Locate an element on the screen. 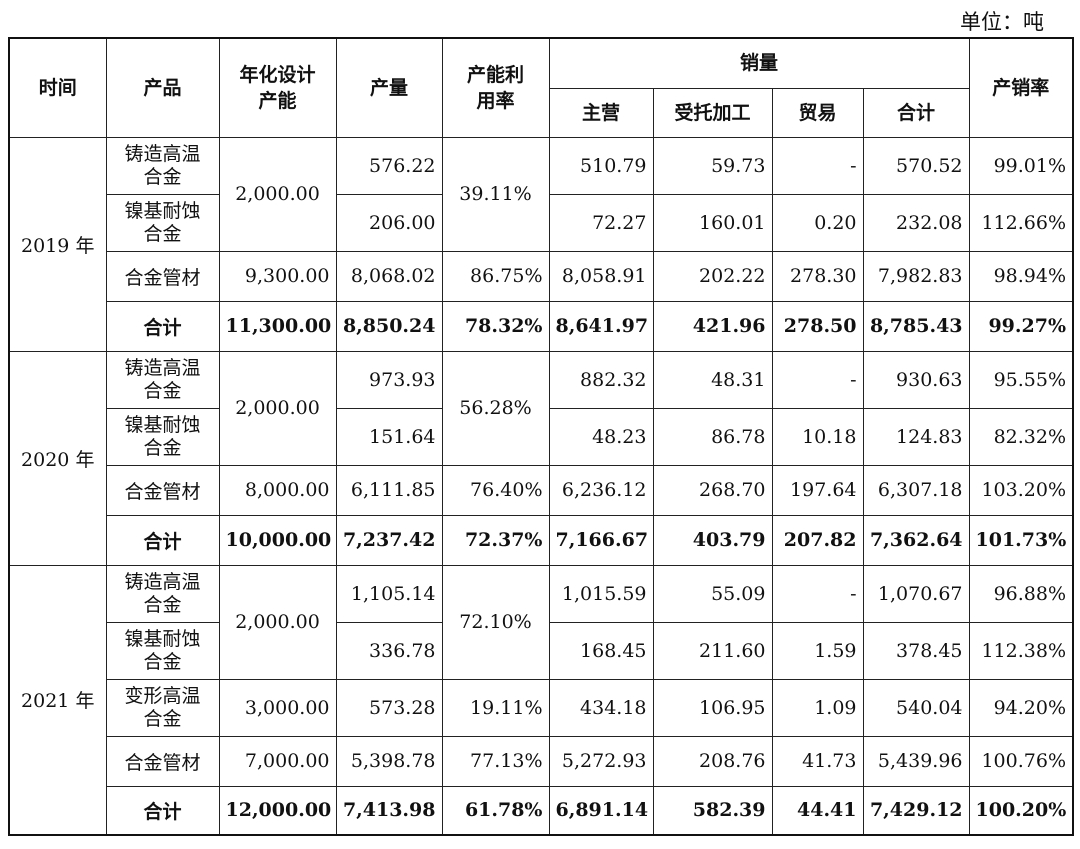 Image resolution: width=1080 pixels, height=849 pixels. unit-label: 单位：吨 is located at coordinates (1002, 22).